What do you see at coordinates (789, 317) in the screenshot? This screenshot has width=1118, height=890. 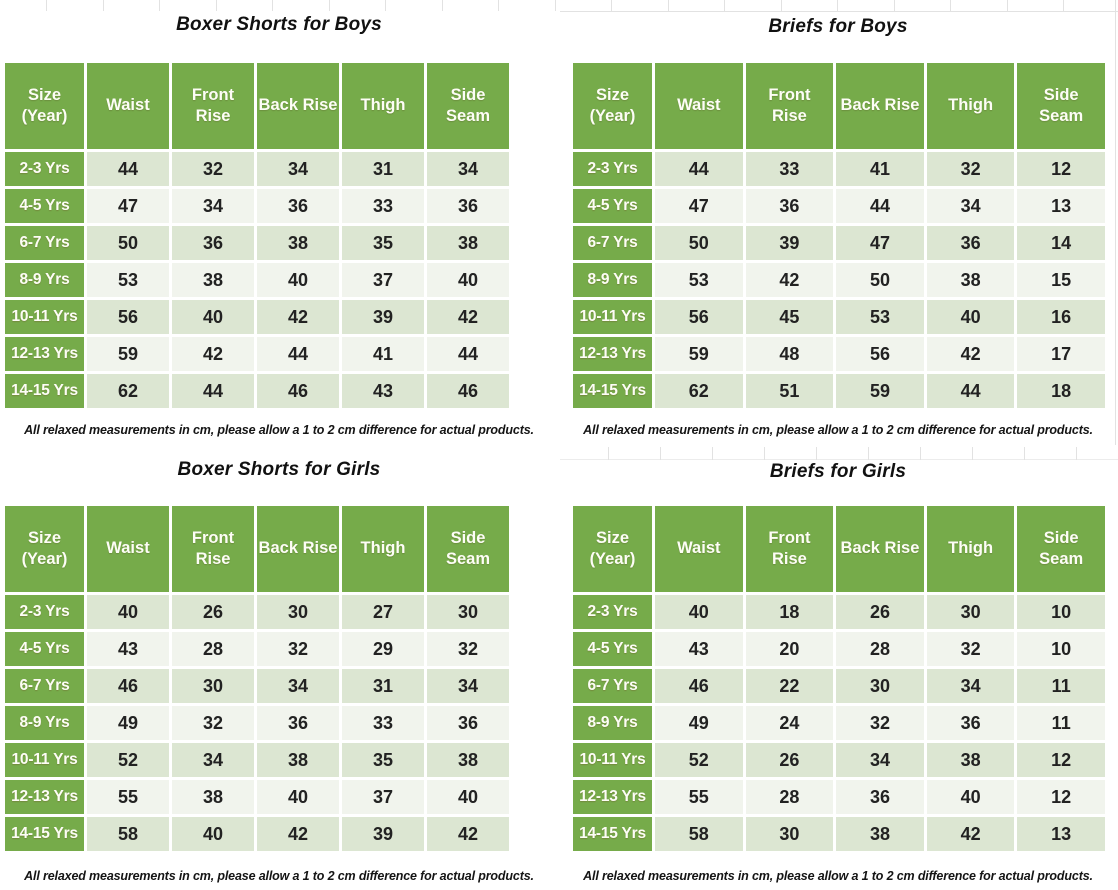 I see `measurement-value: 45` at bounding box center [789, 317].